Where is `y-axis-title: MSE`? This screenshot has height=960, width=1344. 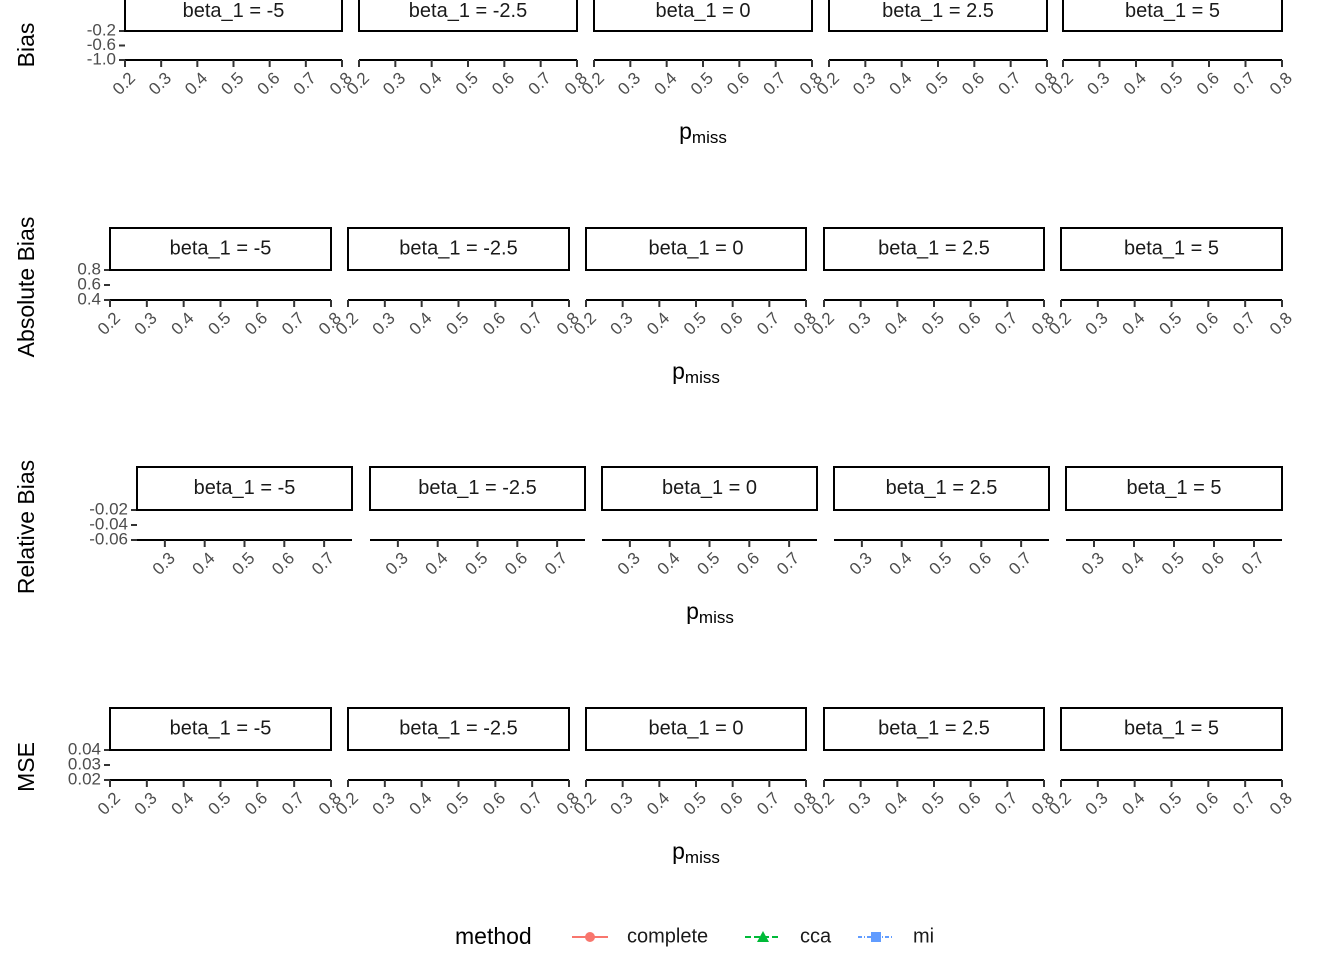
y-axis-title: MSE is located at coordinates (26, 767).